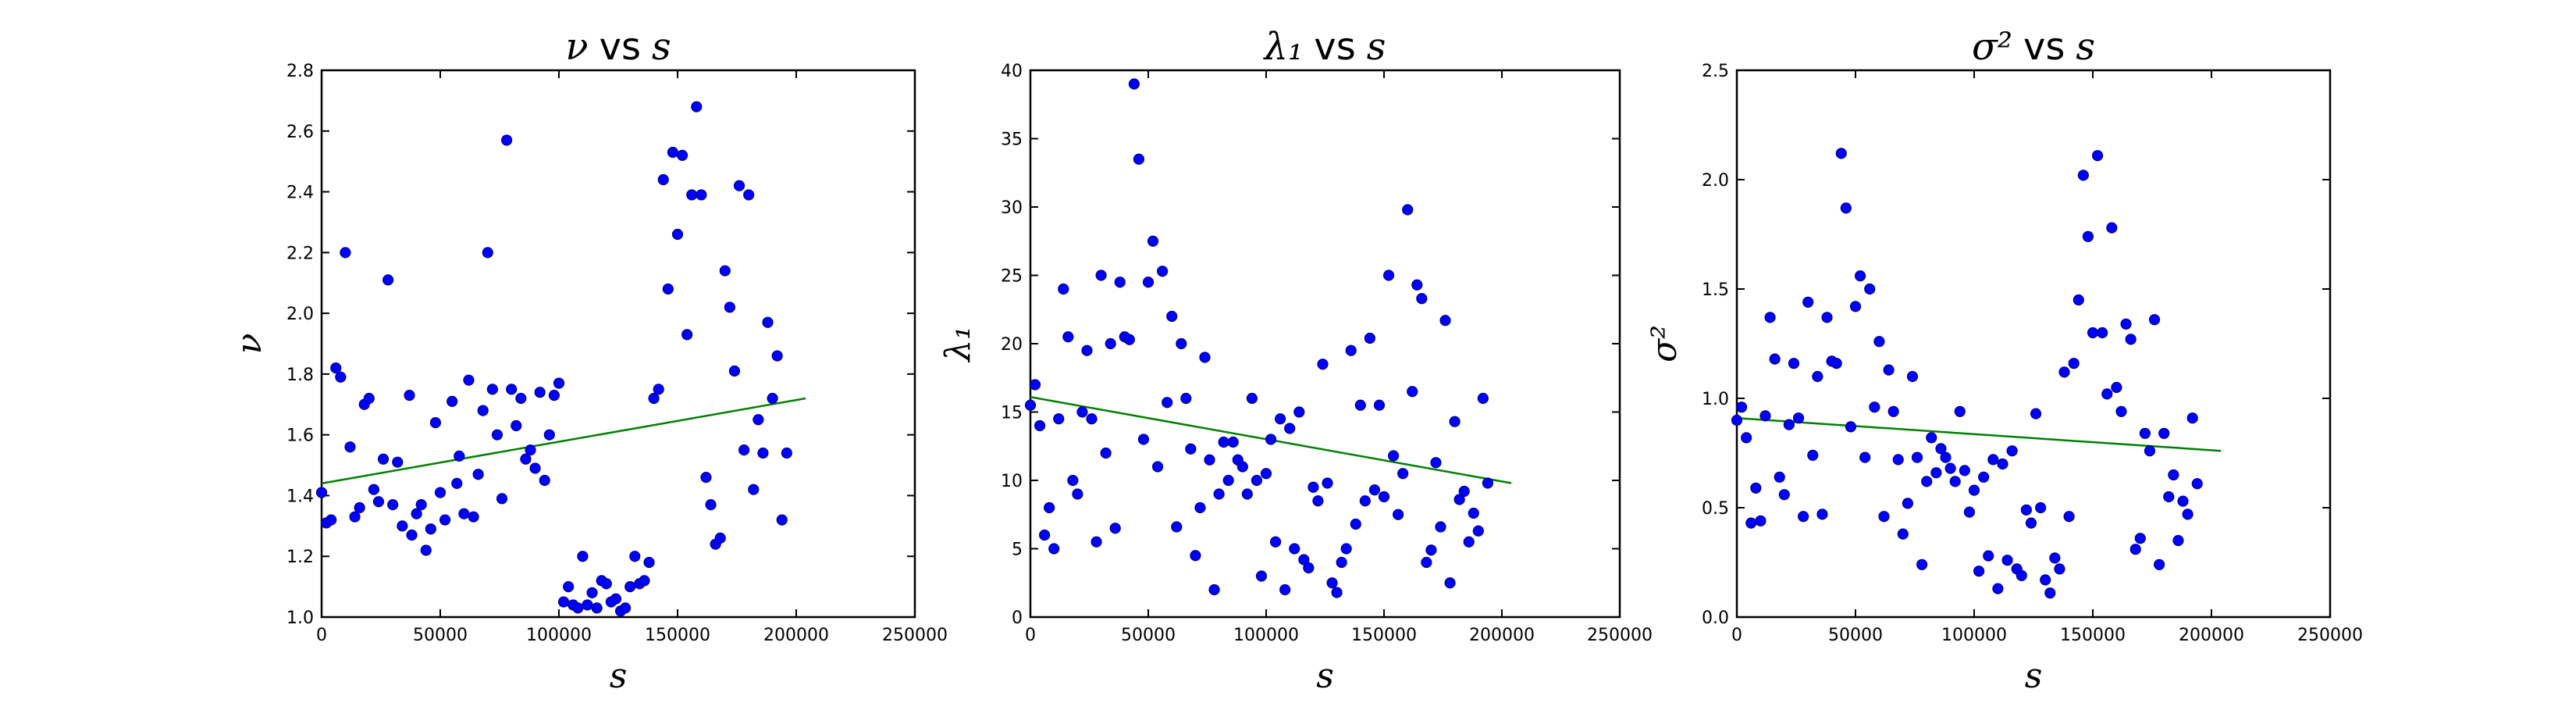 Image resolution: width=2576 pixels, height=703 pixels. Describe the element at coordinates (1979, 434) in the screenshot. I see `fit-line` at that location.